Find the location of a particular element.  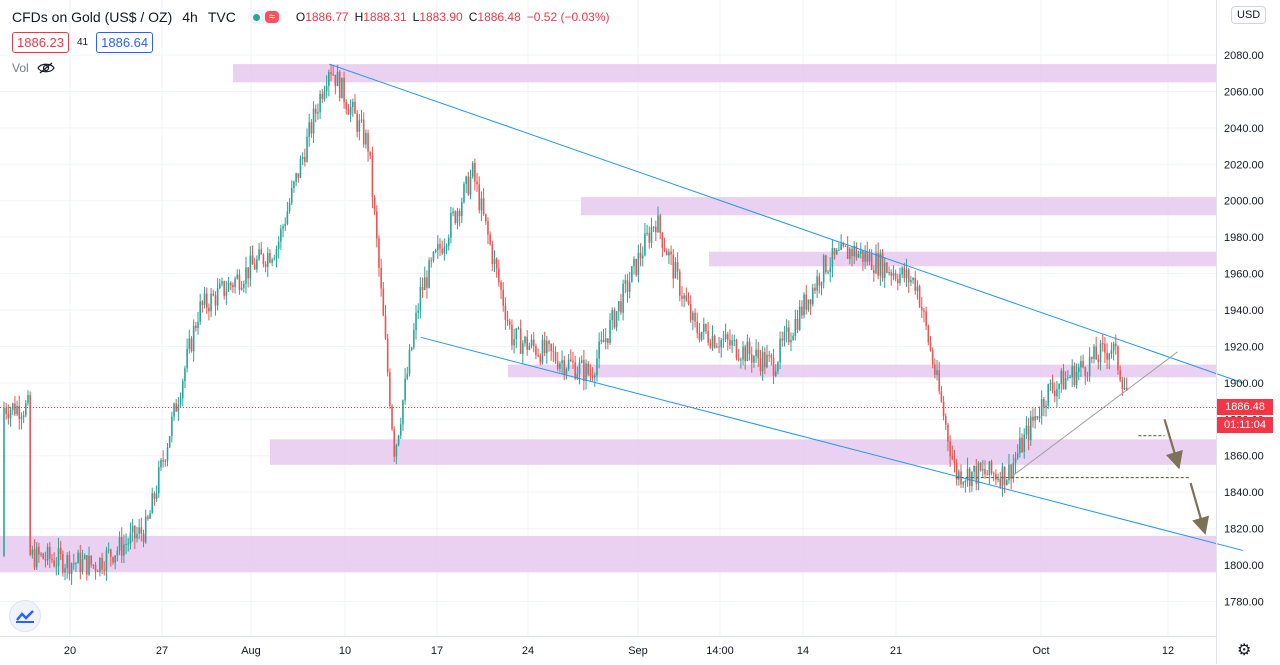

spread-value: 41 is located at coordinates (83, 42).